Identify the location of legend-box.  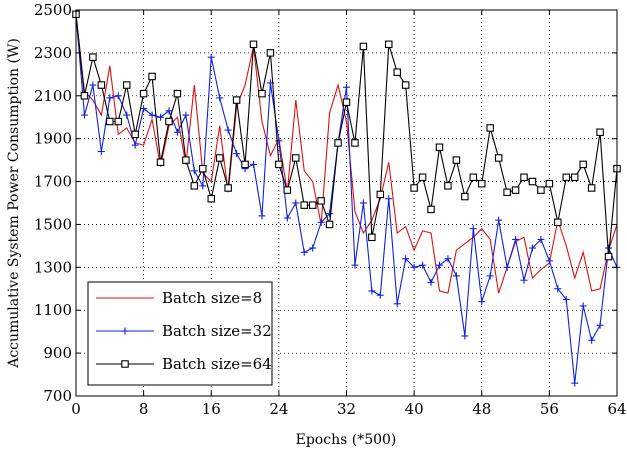
(180, 333).